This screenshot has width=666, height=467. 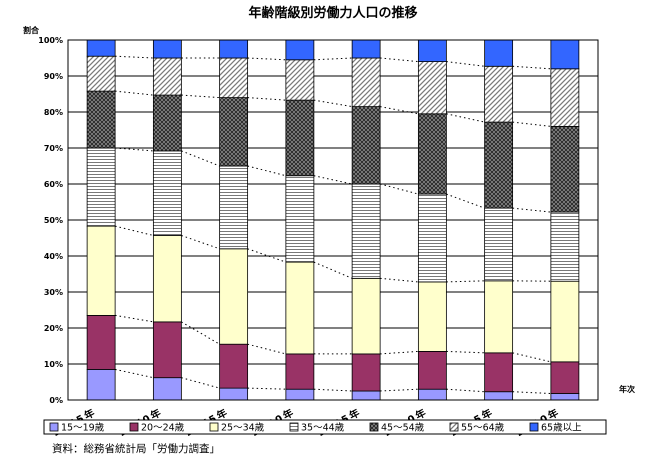 What do you see at coordinates (561, 428) in the screenshot?
I see `legend-label: 65歳以上` at bounding box center [561, 428].